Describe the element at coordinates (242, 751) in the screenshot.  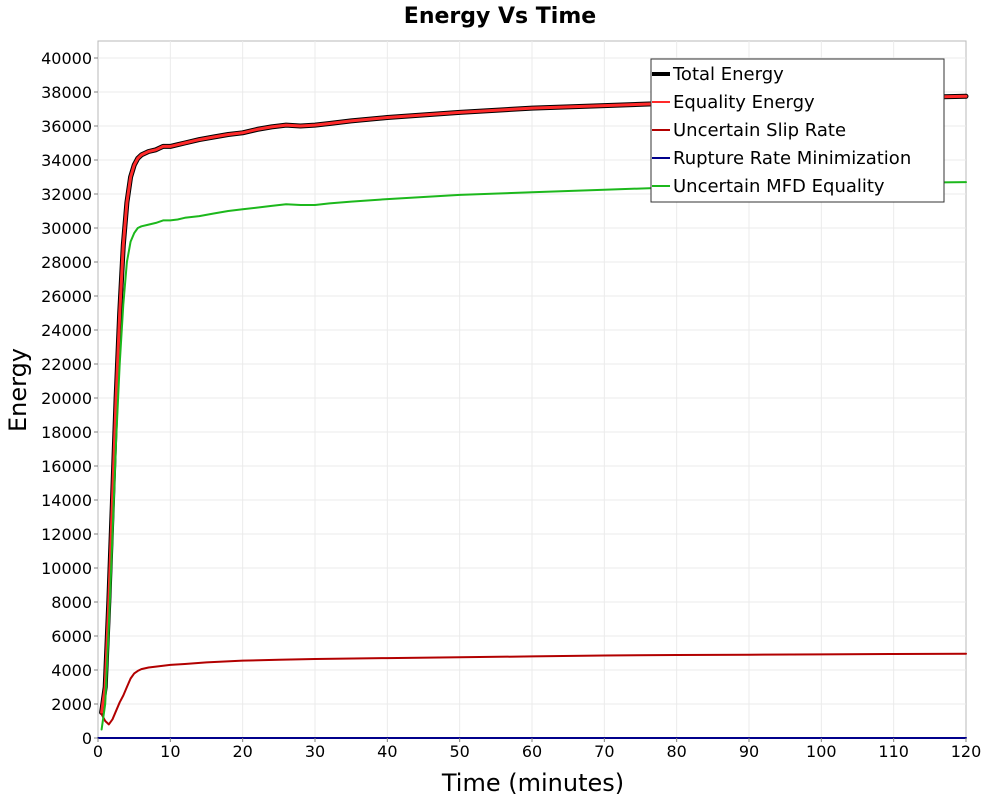
I see `x-tick-label: 20` at that location.